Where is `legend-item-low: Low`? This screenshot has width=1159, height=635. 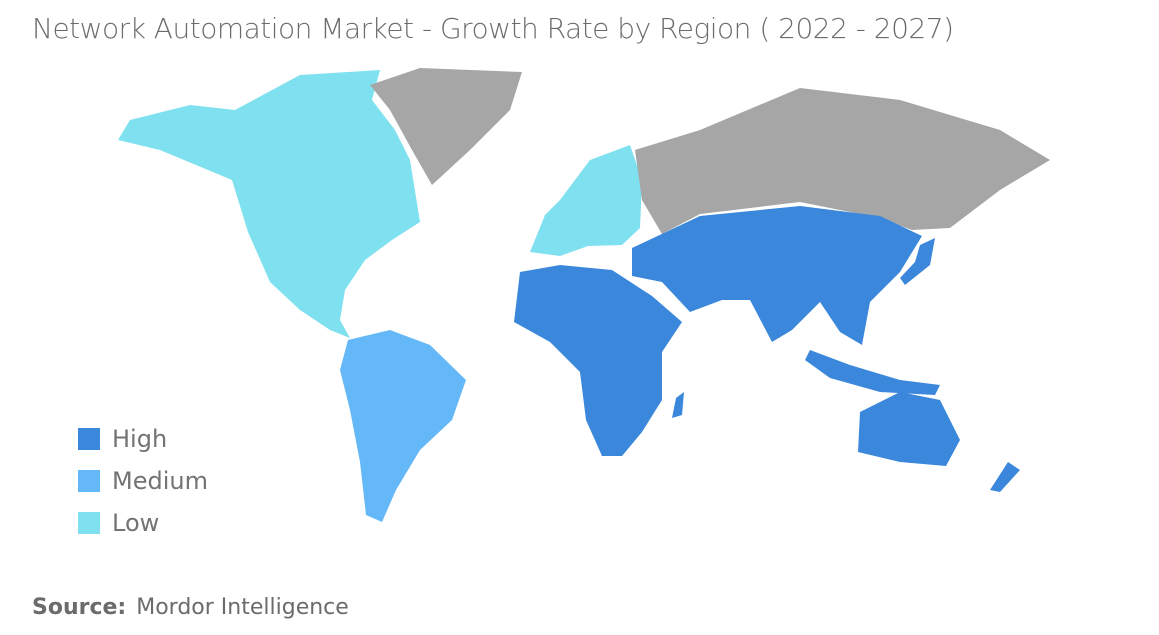
legend-item-low: Low is located at coordinates (143, 523).